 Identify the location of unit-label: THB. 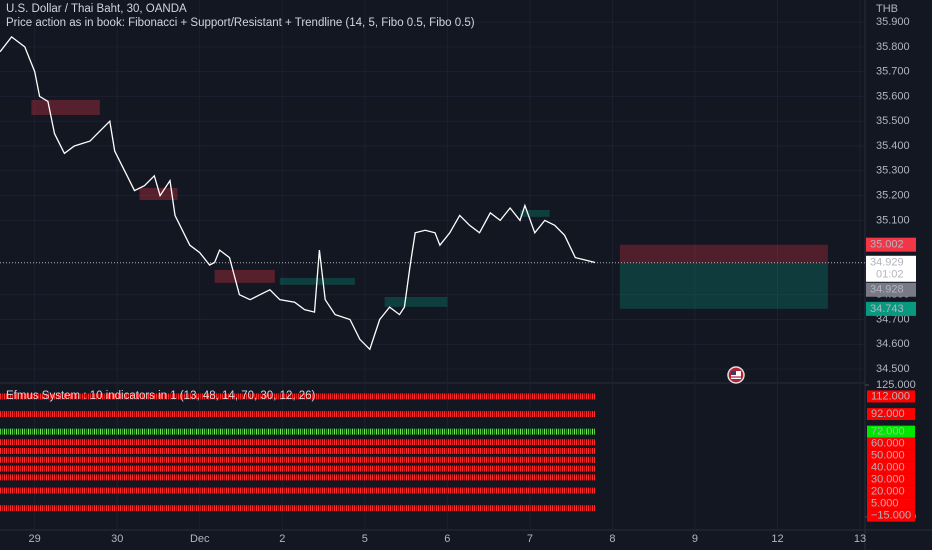
(887, 9).